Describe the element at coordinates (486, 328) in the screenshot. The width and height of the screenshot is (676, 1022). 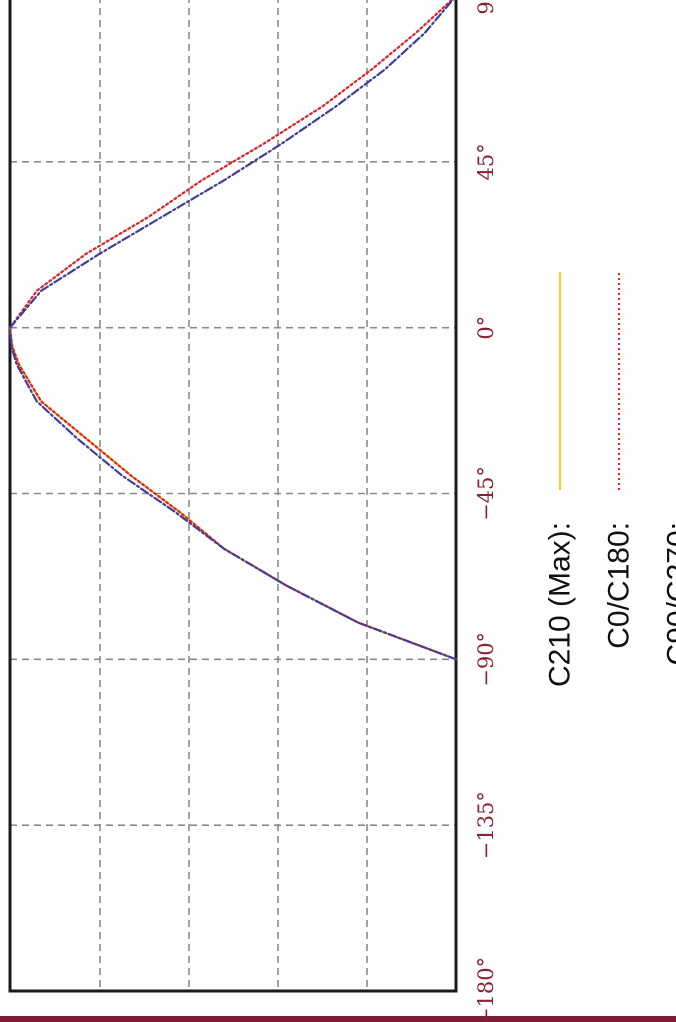
I see `x-tick-label-4: 0°` at that location.